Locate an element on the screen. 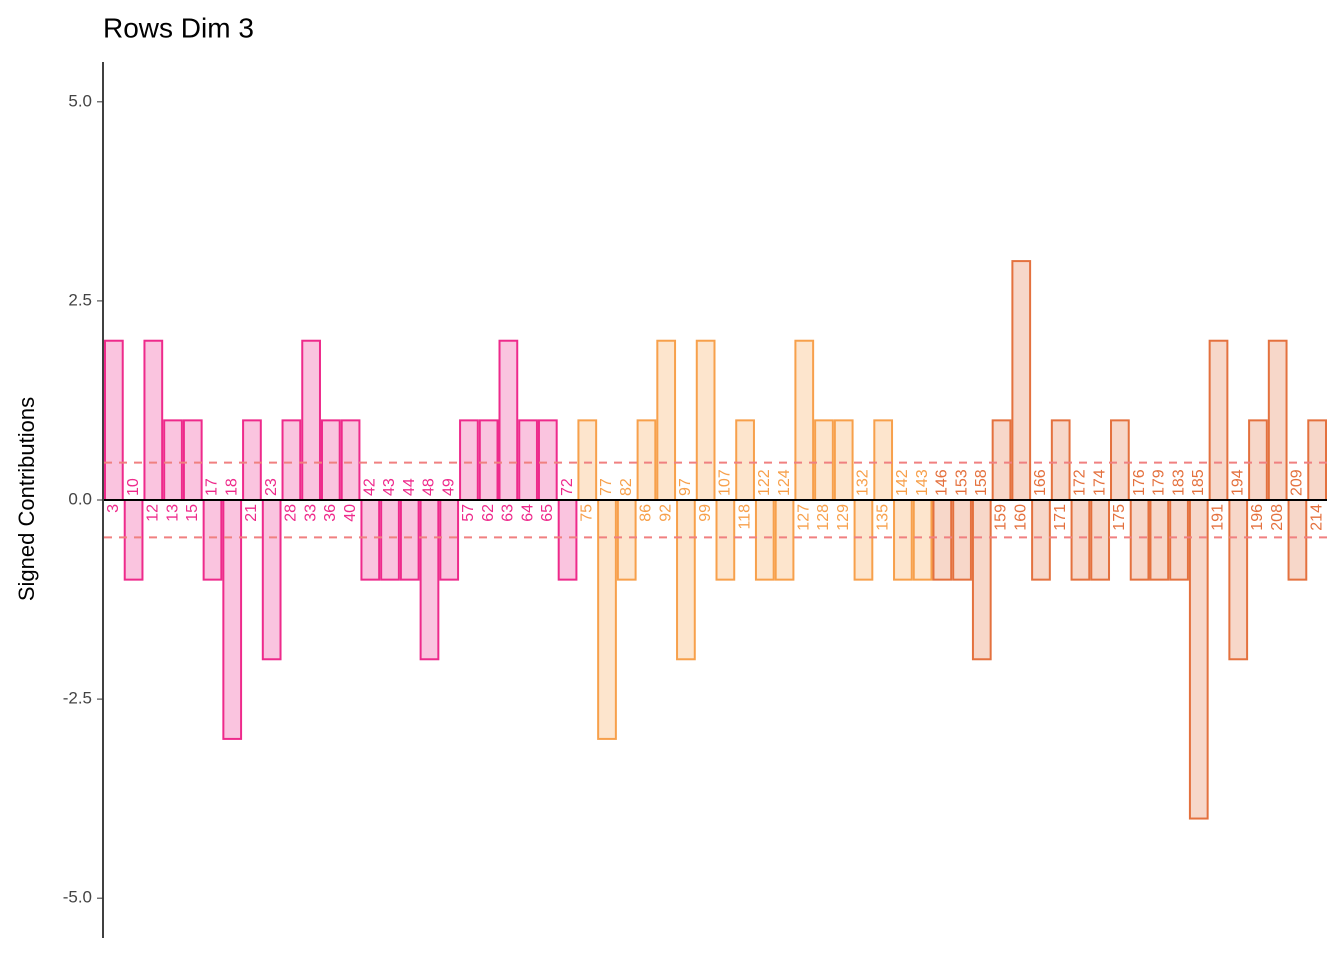  bar-label: 172 is located at coordinates (1080, 482).